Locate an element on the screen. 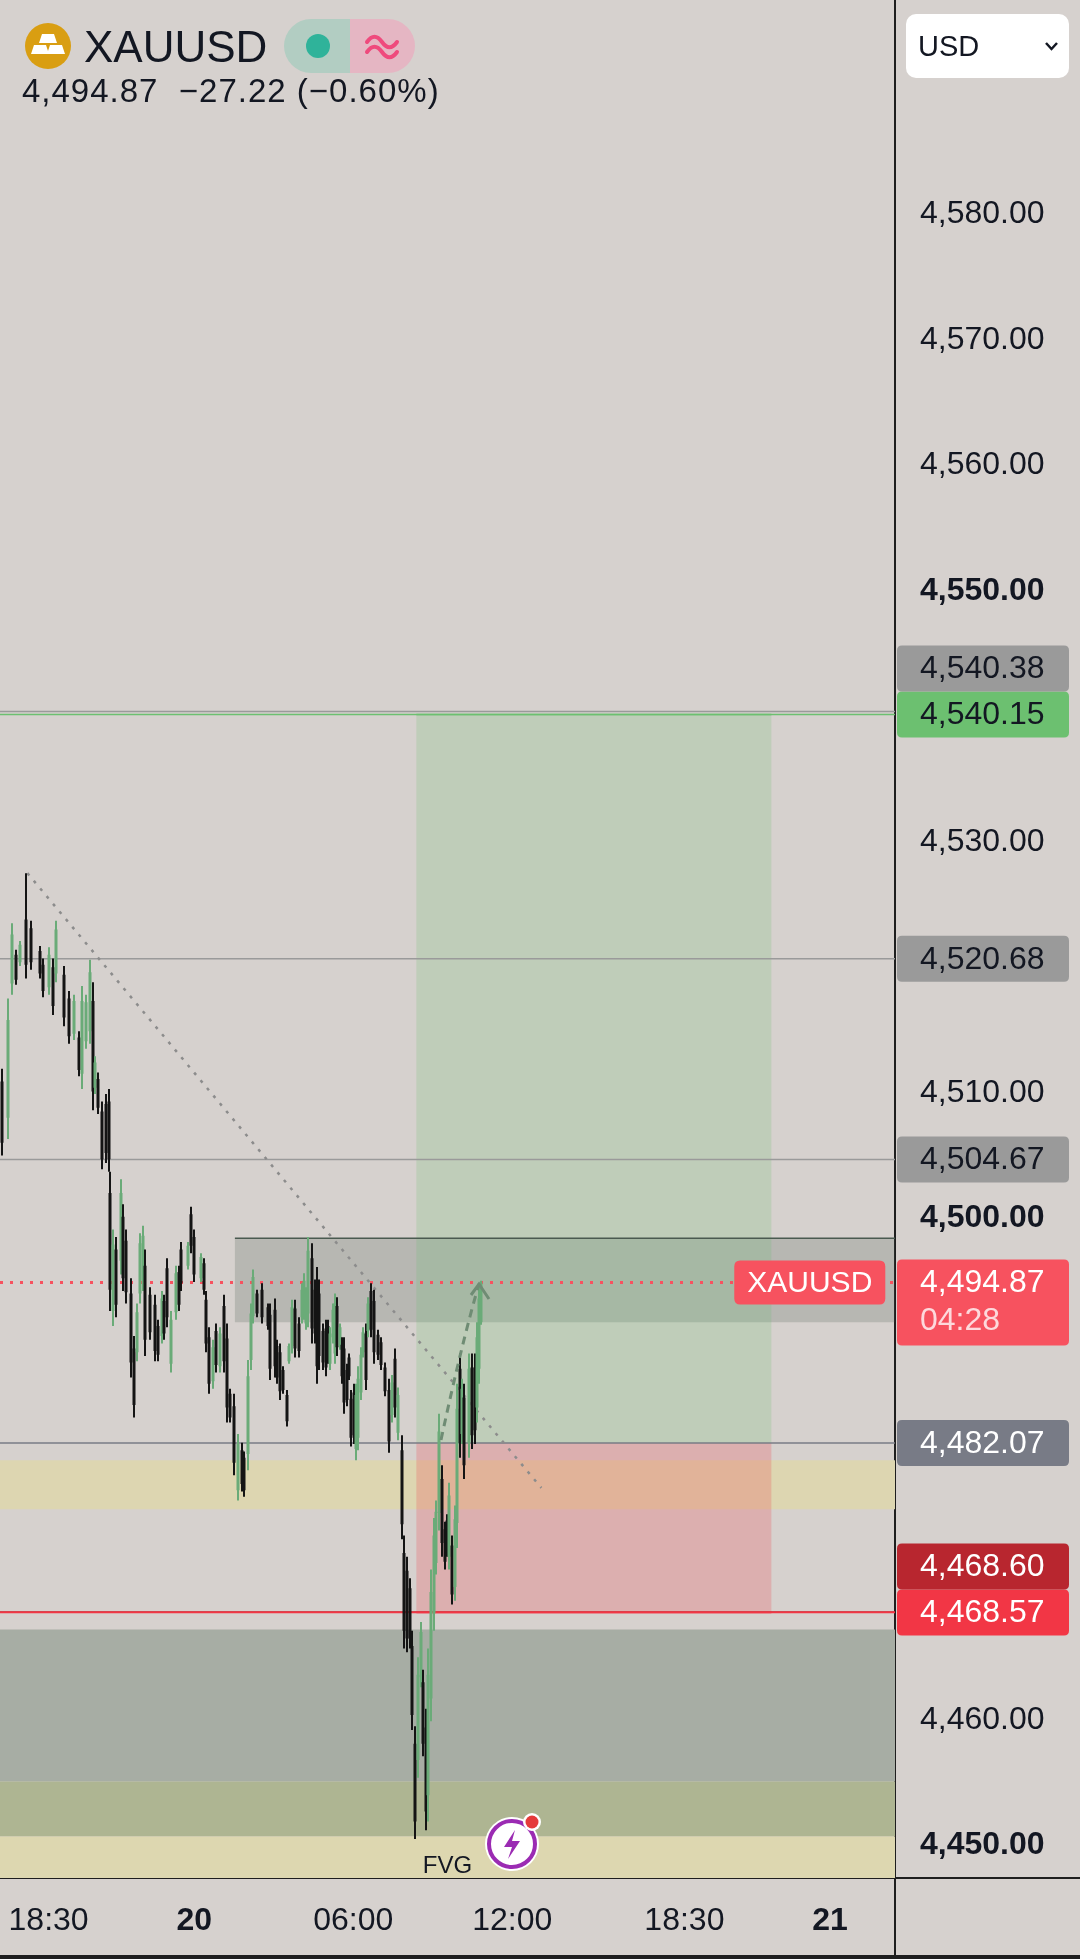 This screenshot has height=1959, width=1080. ref-line-label: 4,468.57 is located at coordinates (982, 1611).